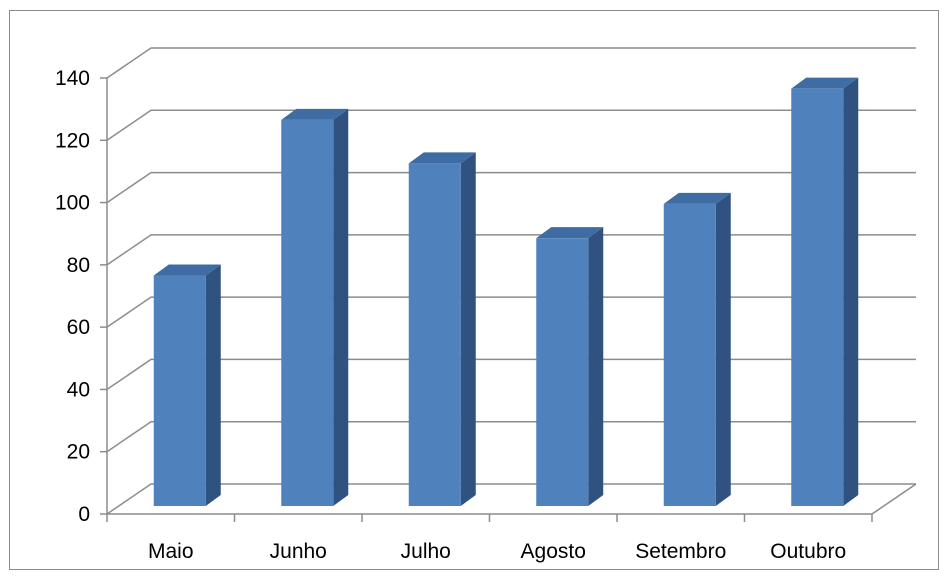 Image resolution: width=952 pixels, height=580 pixels. I want to click on x-tick-label: Julho, so click(426, 551).